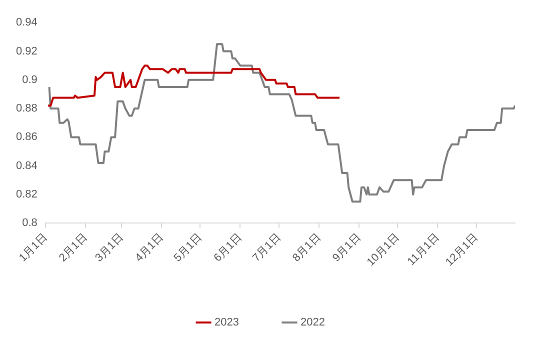  Describe the element at coordinates (462, 250) in the screenshot. I see `x-tick-label: 12月1日` at that location.